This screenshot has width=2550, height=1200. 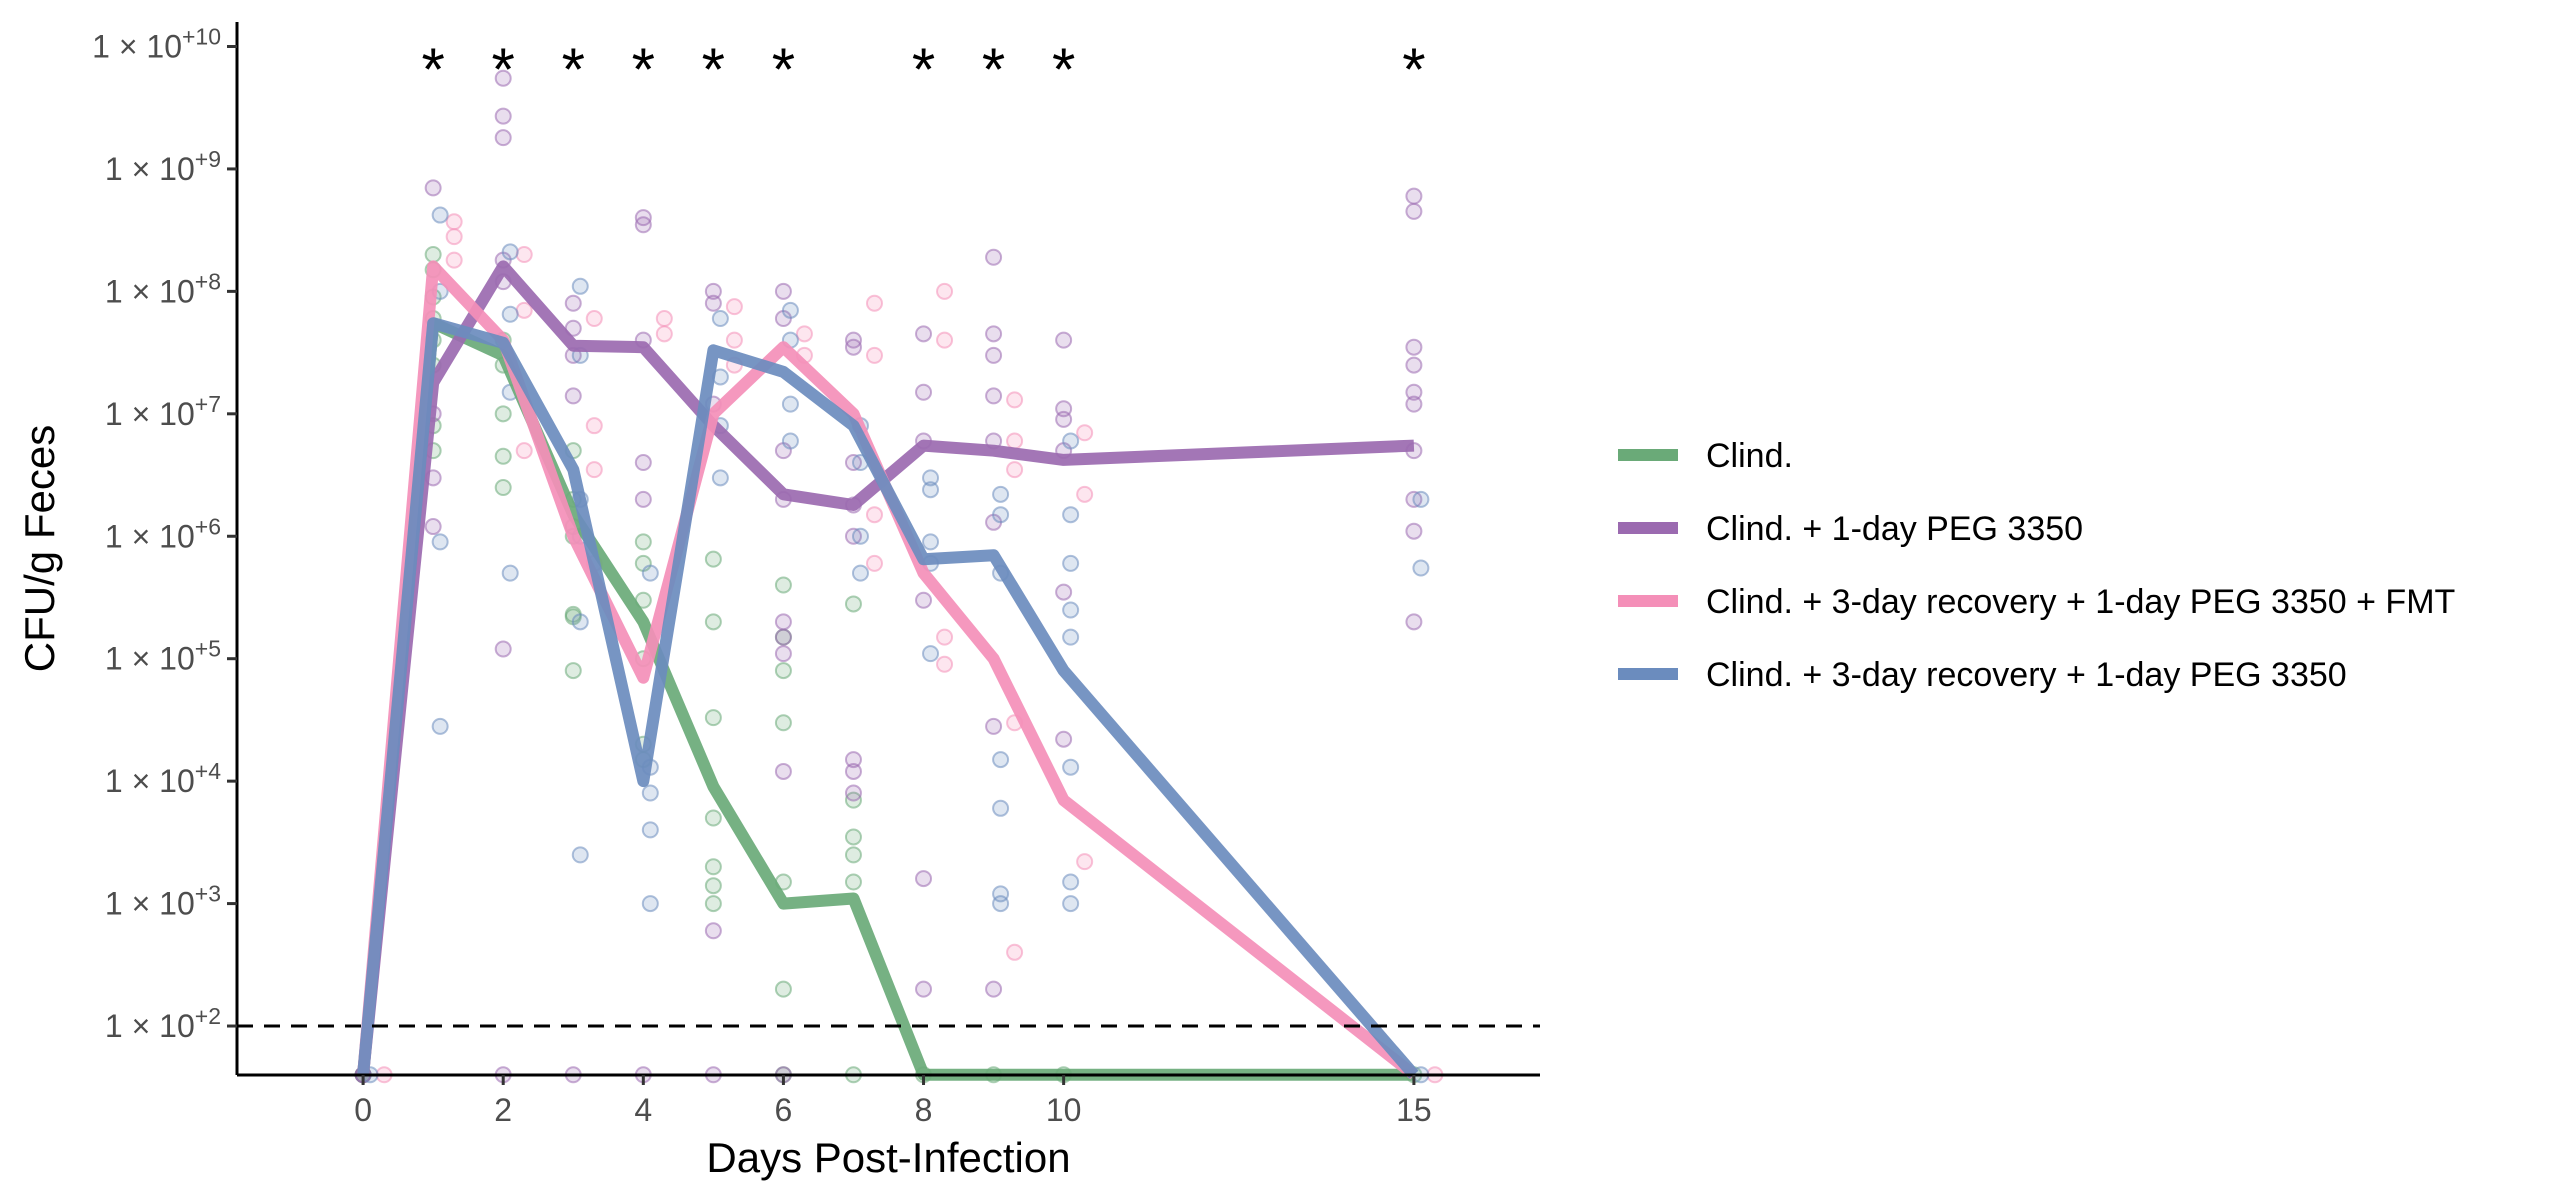 What do you see at coordinates (156, 43) in the screenshot?
I see `y-tick-label: 1 × 10+10` at bounding box center [156, 43].